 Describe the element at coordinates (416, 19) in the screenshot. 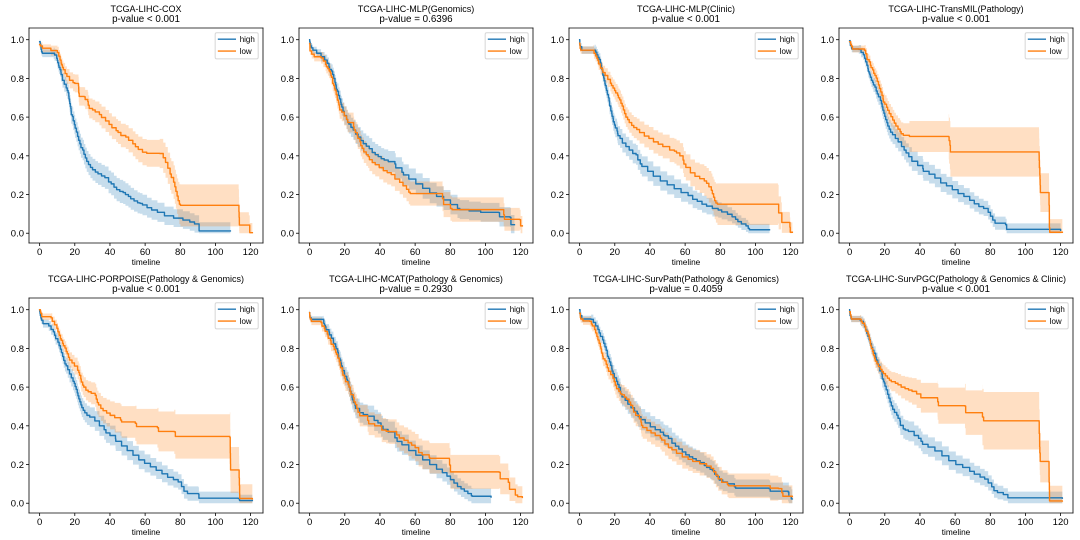

I see `svg-text: p-value = 0.6396` at that location.